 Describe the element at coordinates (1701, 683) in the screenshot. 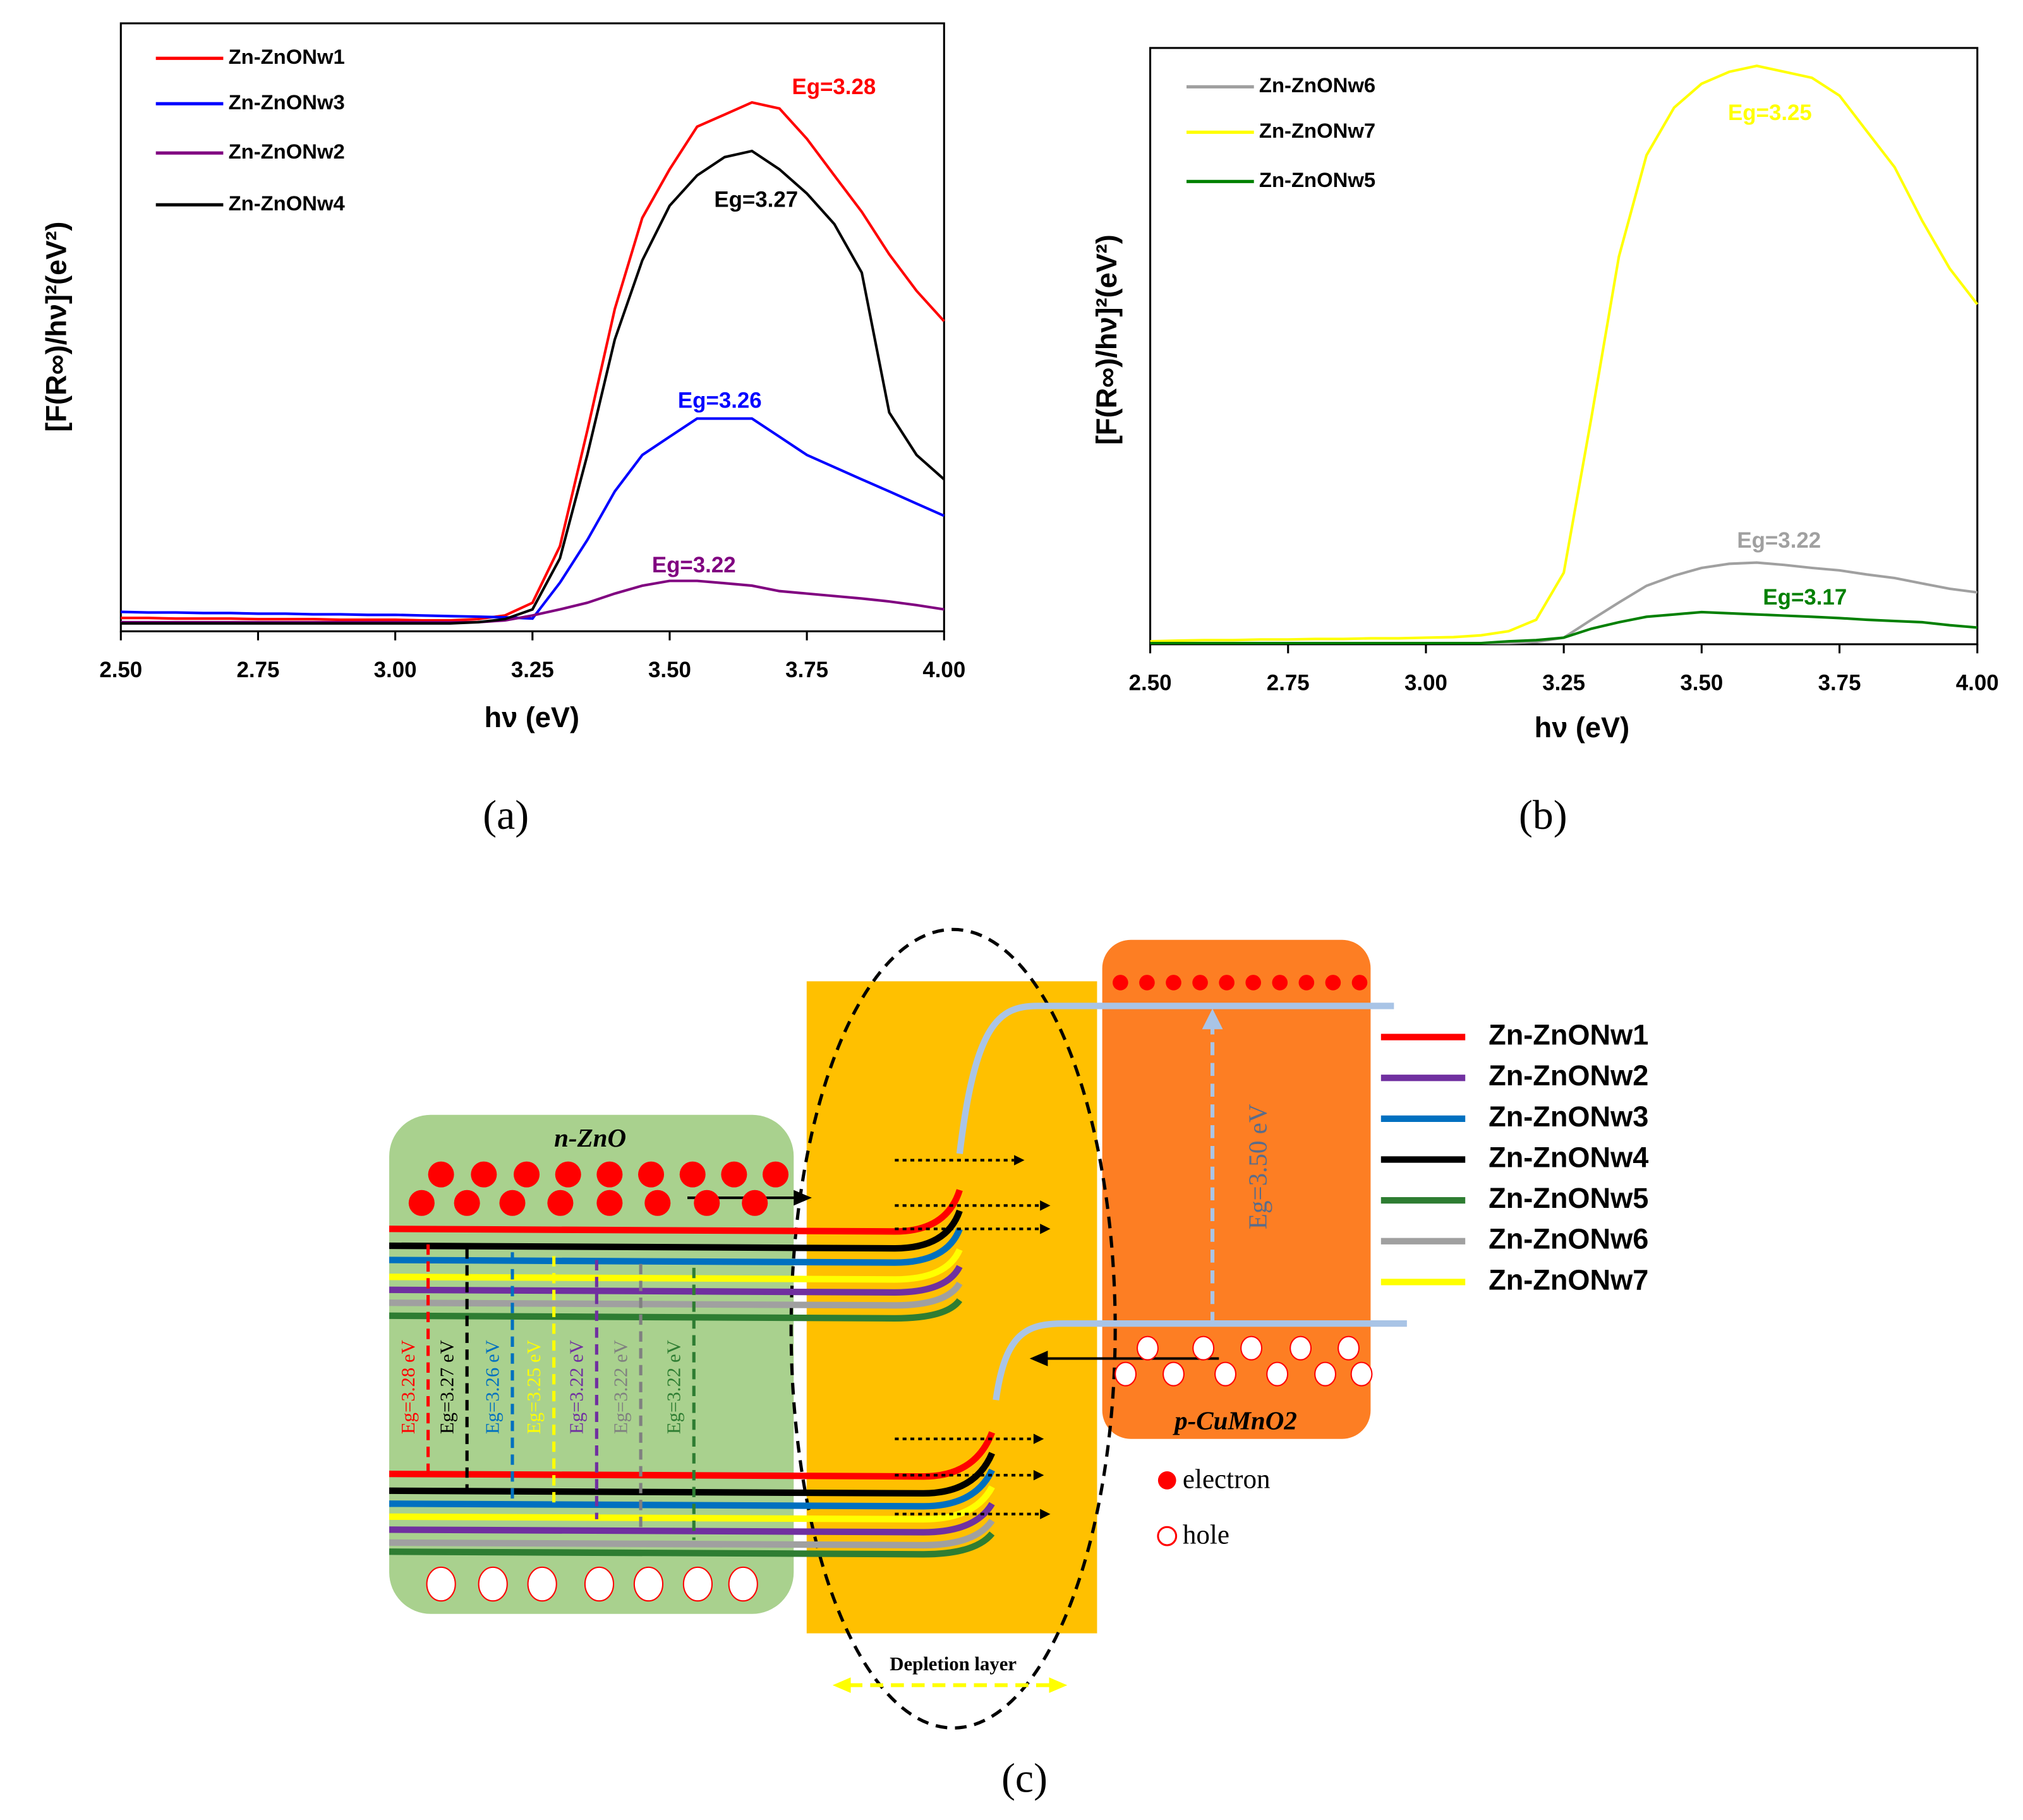

I see `x-tick-label: 3.50` at that location.